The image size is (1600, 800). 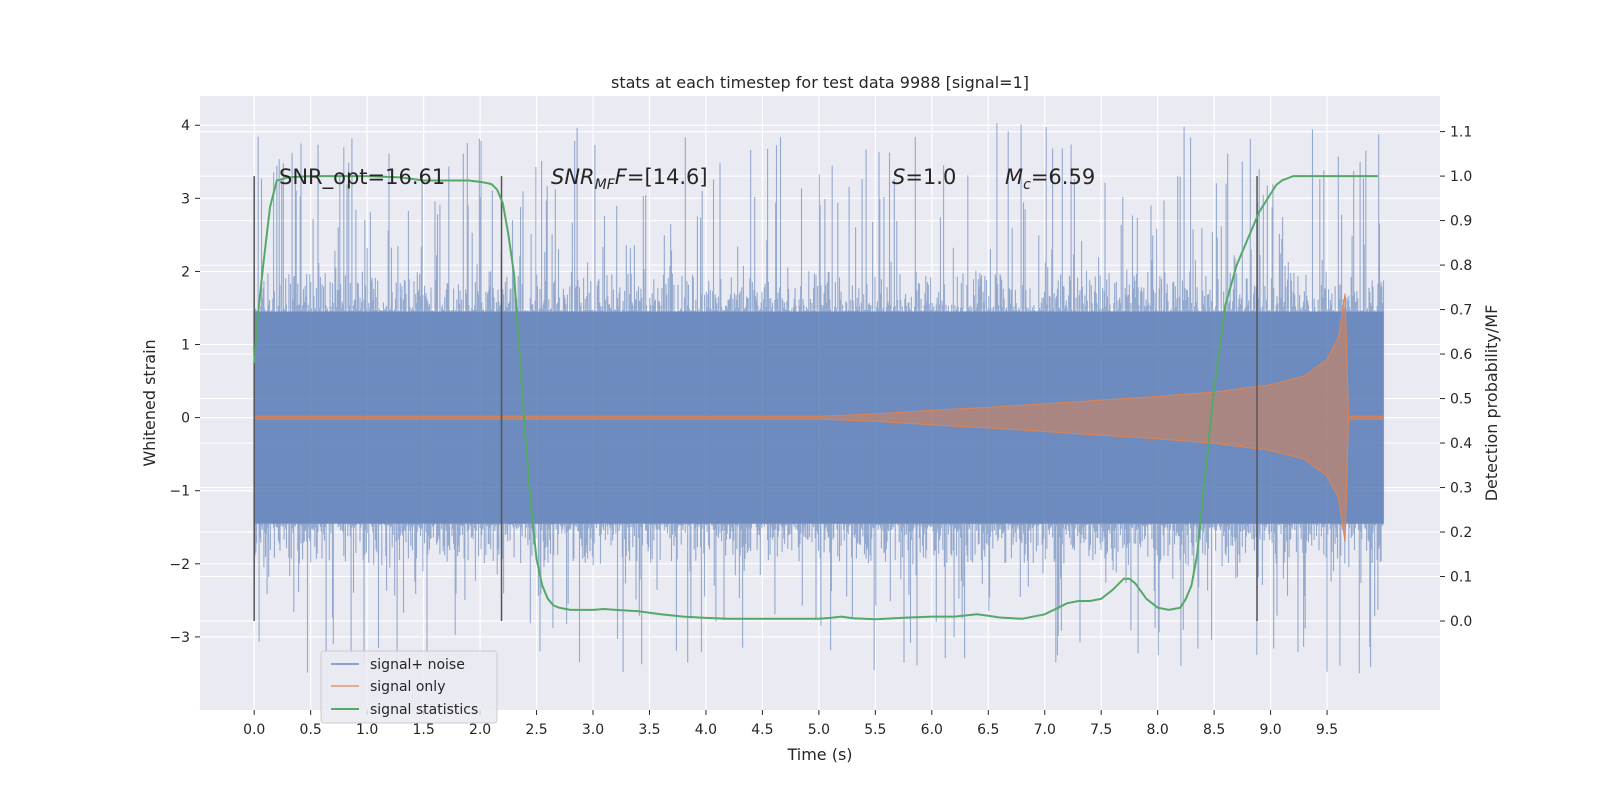 I want to click on annotation-mc-sub: c, so click(x=1027, y=185).